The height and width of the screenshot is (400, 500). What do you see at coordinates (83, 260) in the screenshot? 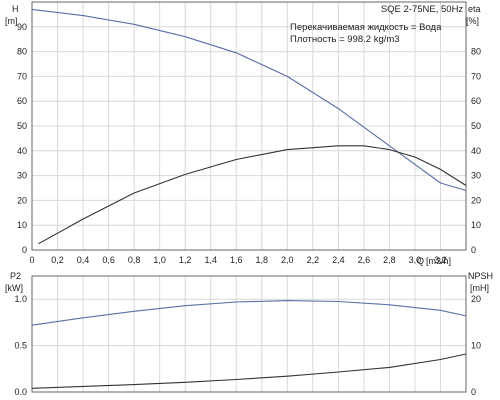
I see `x-tick-label: 0,4` at bounding box center [83, 260].